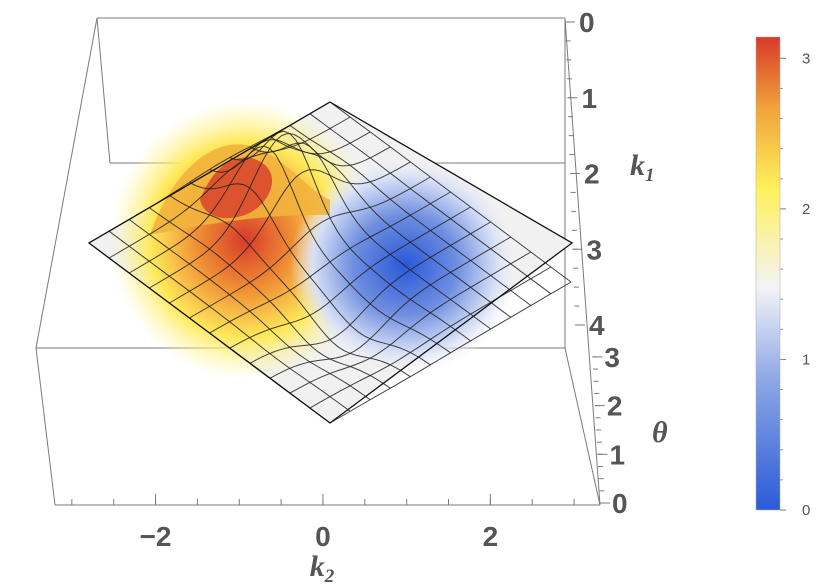  I want to click on k2-tick-label: −2, so click(156, 536).